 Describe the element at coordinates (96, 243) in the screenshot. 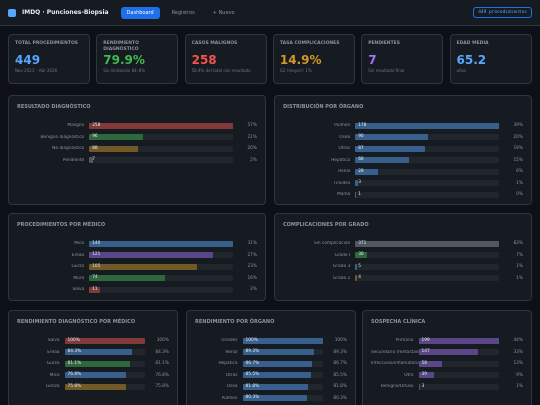

I see `bar-value: 140` at that location.